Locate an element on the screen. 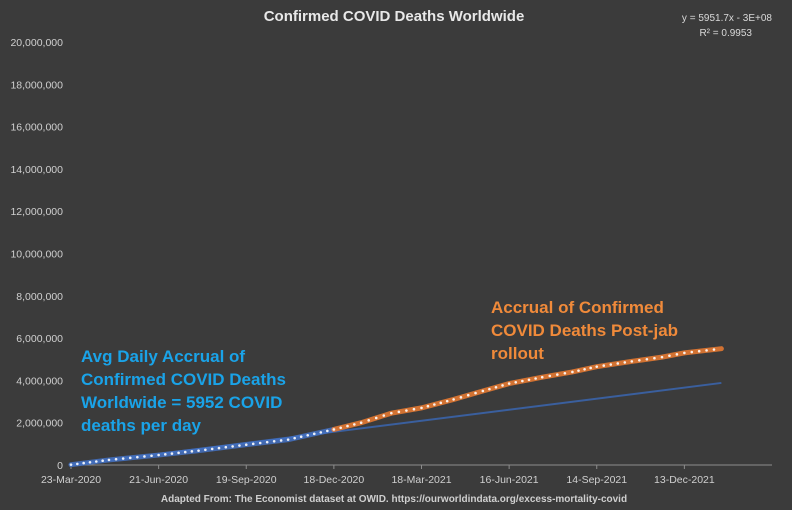 The image size is (792, 510). annotation-line: Confirmed COVID Deaths is located at coordinates (183, 379).